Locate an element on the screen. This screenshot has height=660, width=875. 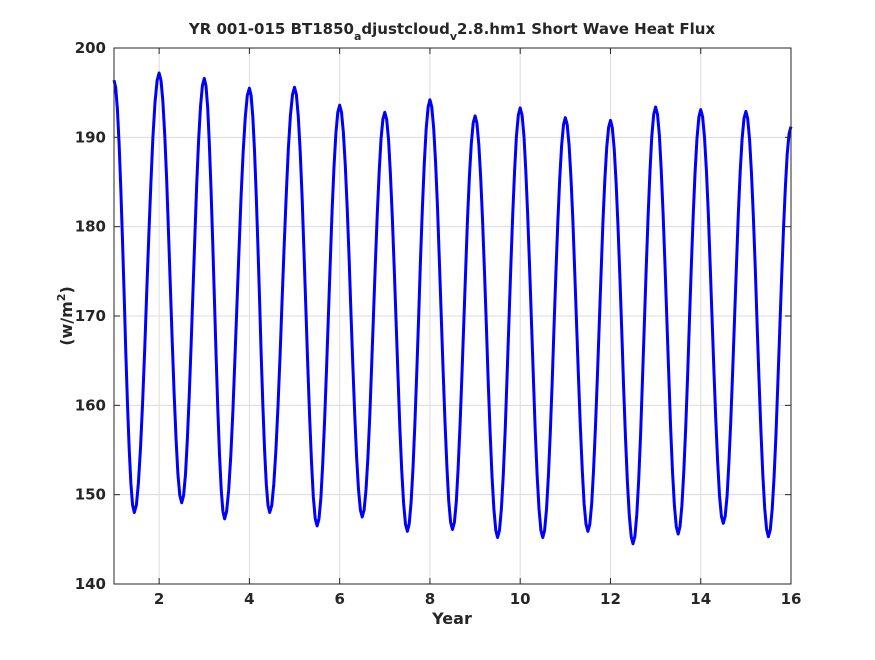
x-tick-label: 4 is located at coordinates (249, 599).